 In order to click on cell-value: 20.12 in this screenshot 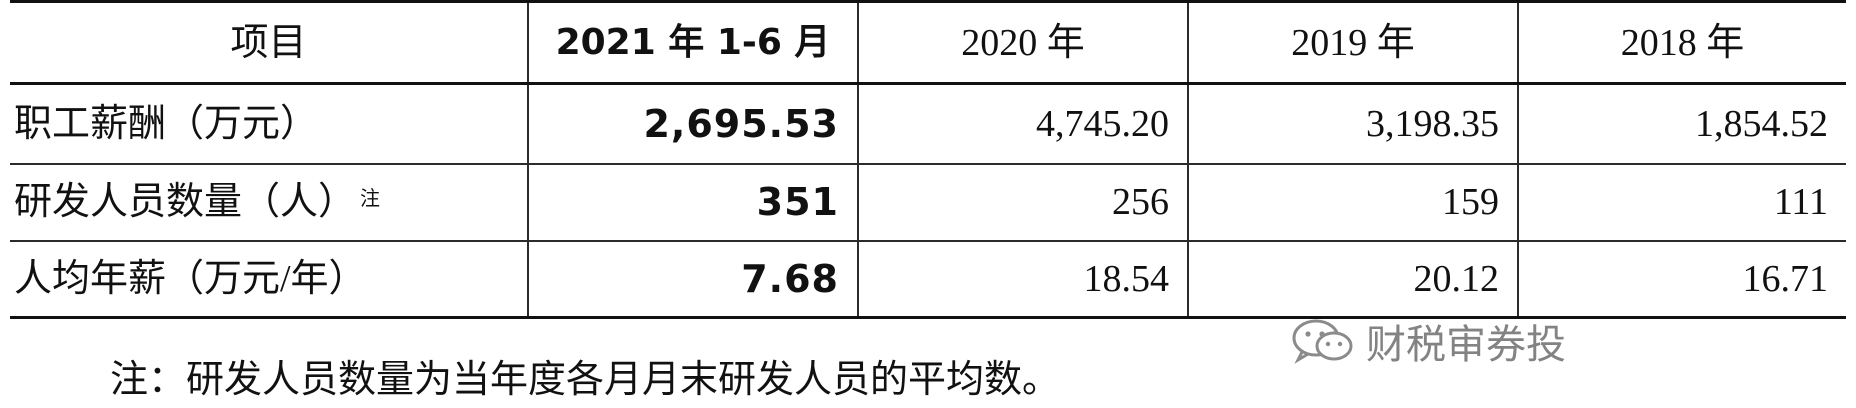, I will do `click(1353, 279)`.